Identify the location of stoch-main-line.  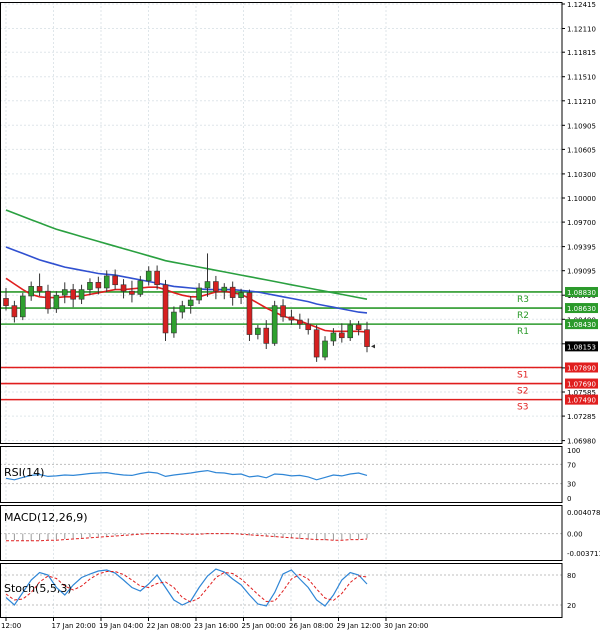
(186, 587).